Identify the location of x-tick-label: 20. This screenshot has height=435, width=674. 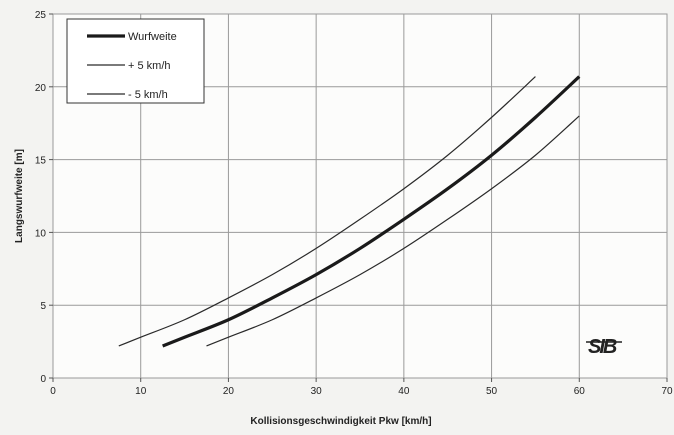
(229, 391).